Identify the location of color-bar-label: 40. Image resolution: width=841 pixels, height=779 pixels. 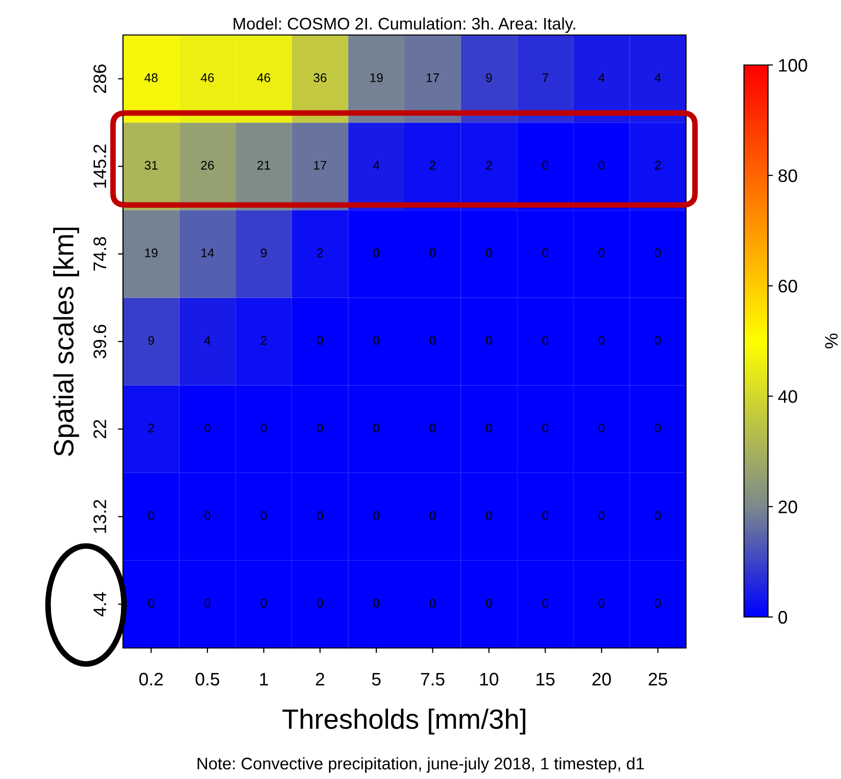
(788, 396).